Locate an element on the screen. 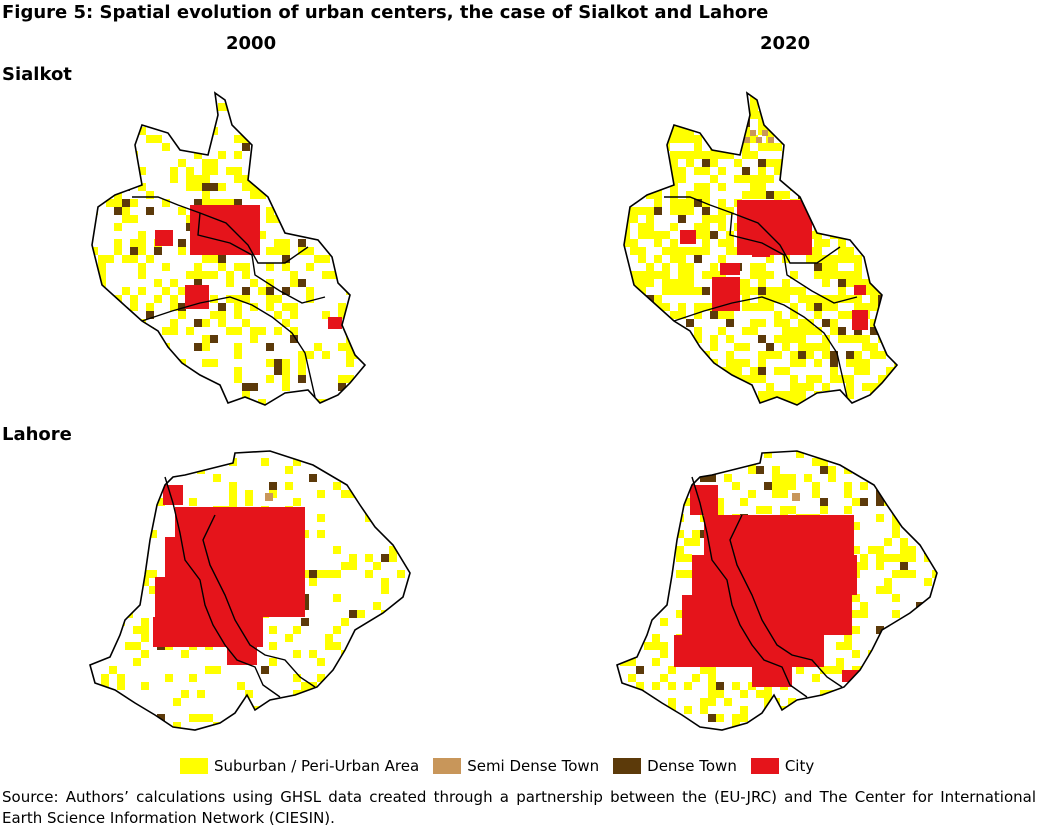  city-label-sialkot: Sialkot is located at coordinates (37, 74).